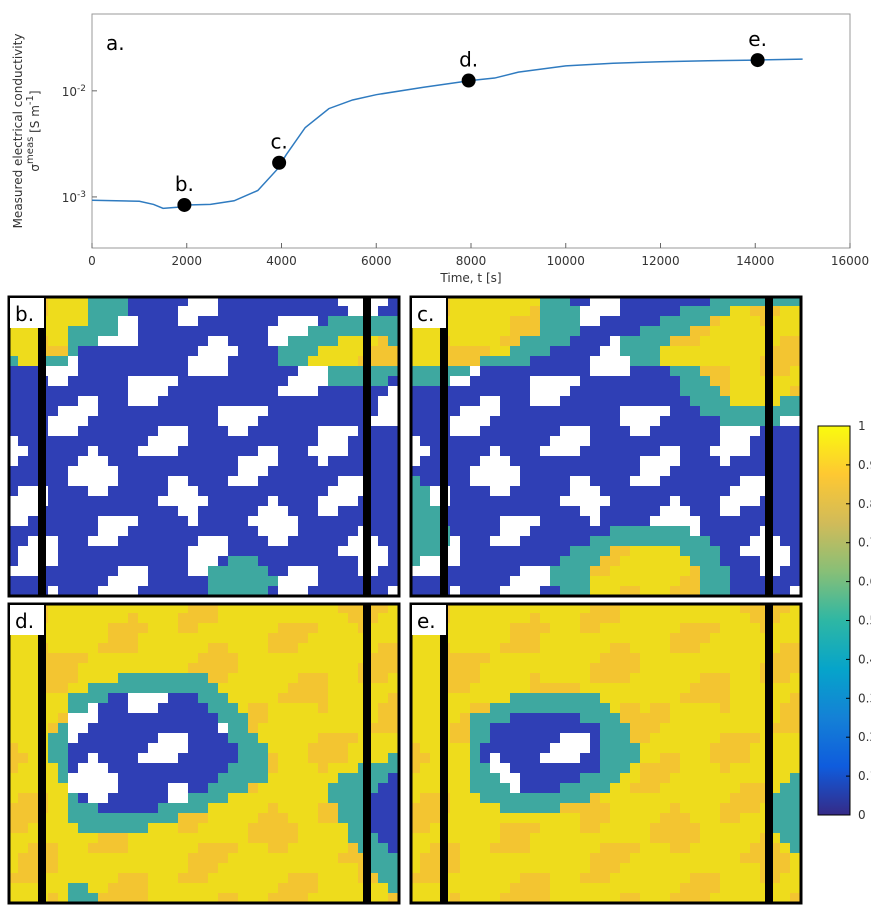  Describe the element at coordinates (74, 91) in the screenshot. I see `y-tick-label: 10-2` at that location.